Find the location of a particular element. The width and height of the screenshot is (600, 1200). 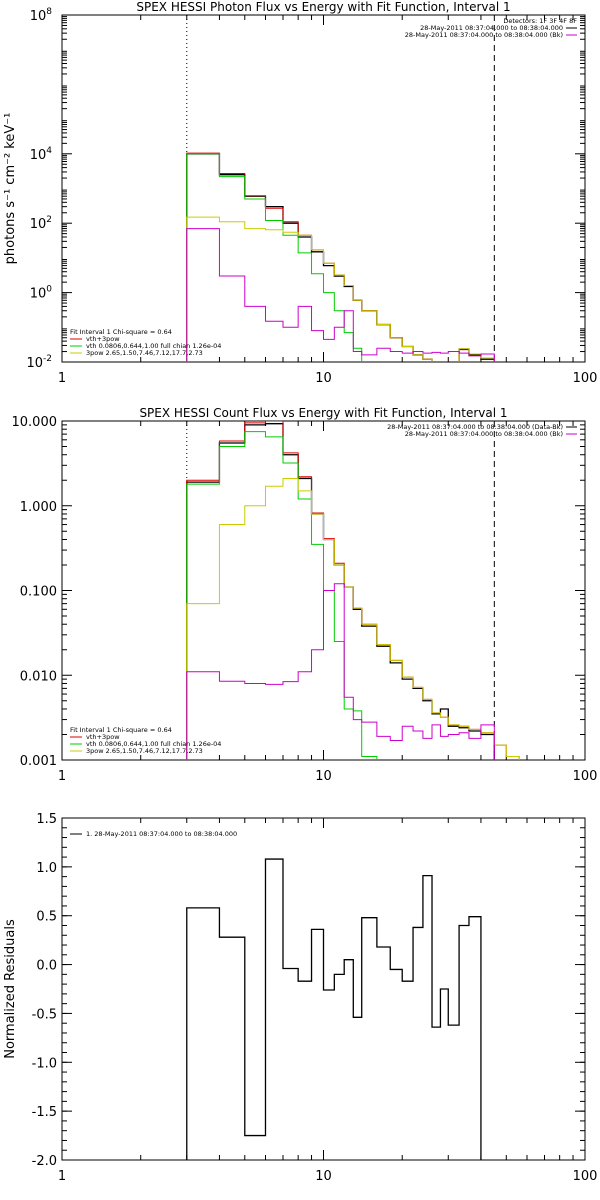

y-tick-label: 10⁰ is located at coordinates (41, 293).